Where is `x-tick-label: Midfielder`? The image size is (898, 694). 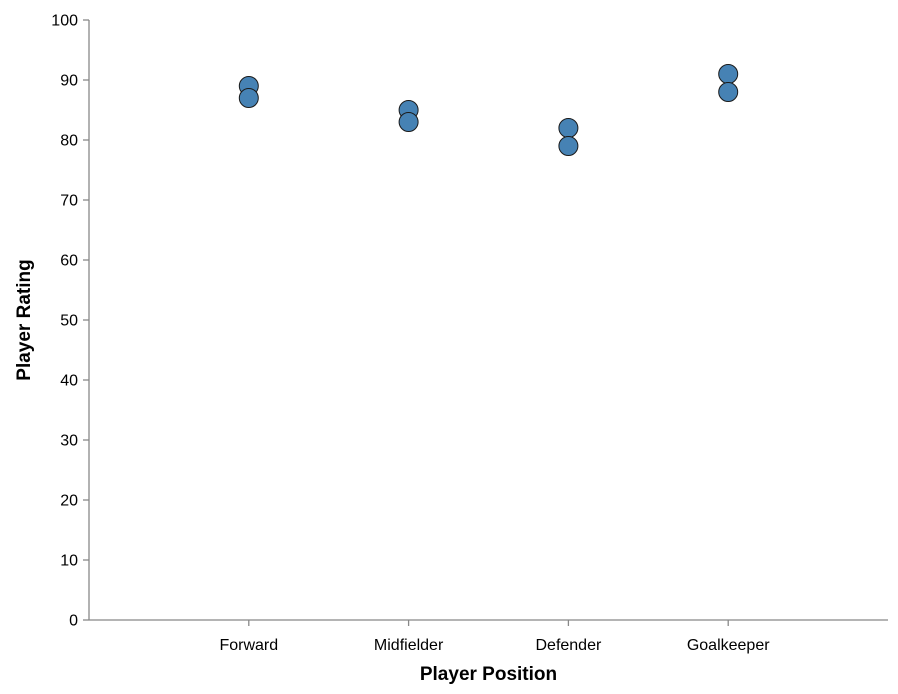
x-tick-label: Midfielder is located at coordinates (409, 645).